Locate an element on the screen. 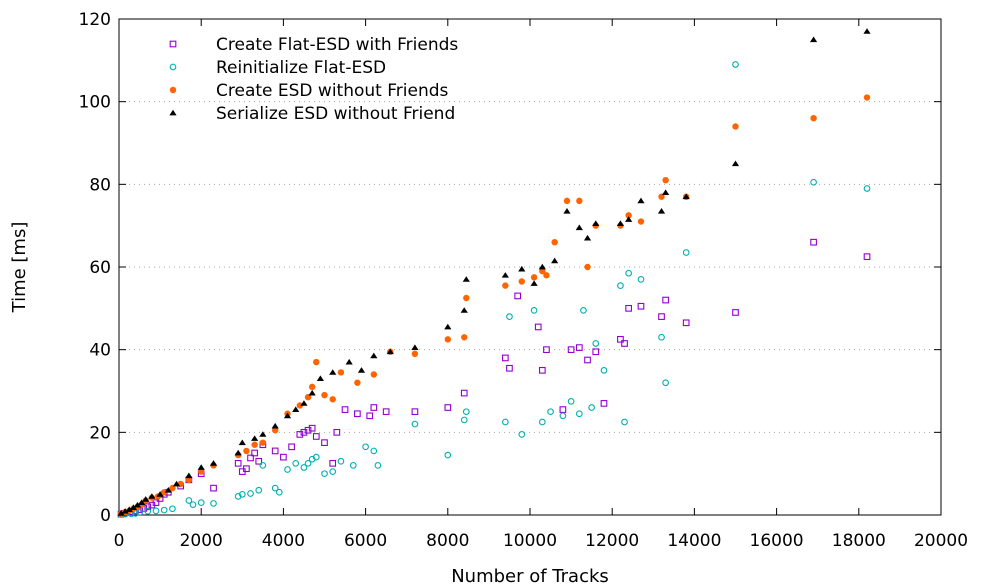  x-tick-label: 14000 is located at coordinates (694, 541).